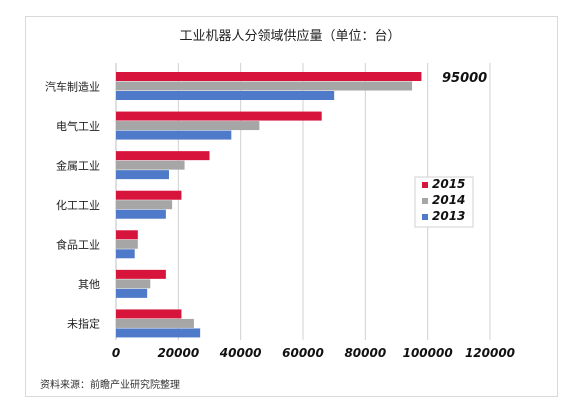  Describe the element at coordinates (365, 353) in the screenshot. I see `x-tick-label: 80000` at that location.